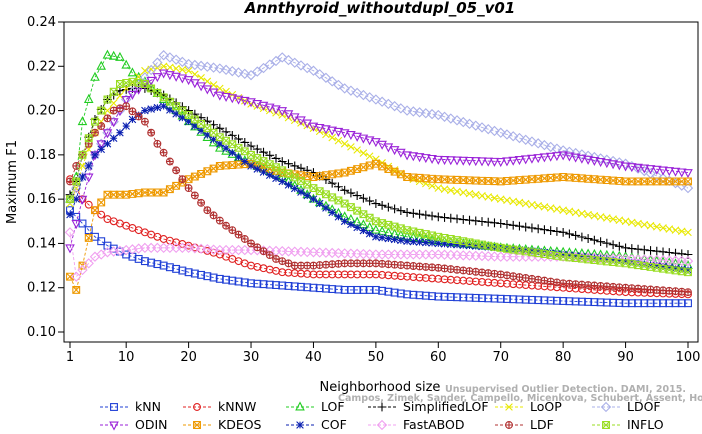 The height and width of the screenshot is (434, 702). Describe the element at coordinates (333, 406) in the screenshot. I see `legend-label-lof: LOF` at that location.